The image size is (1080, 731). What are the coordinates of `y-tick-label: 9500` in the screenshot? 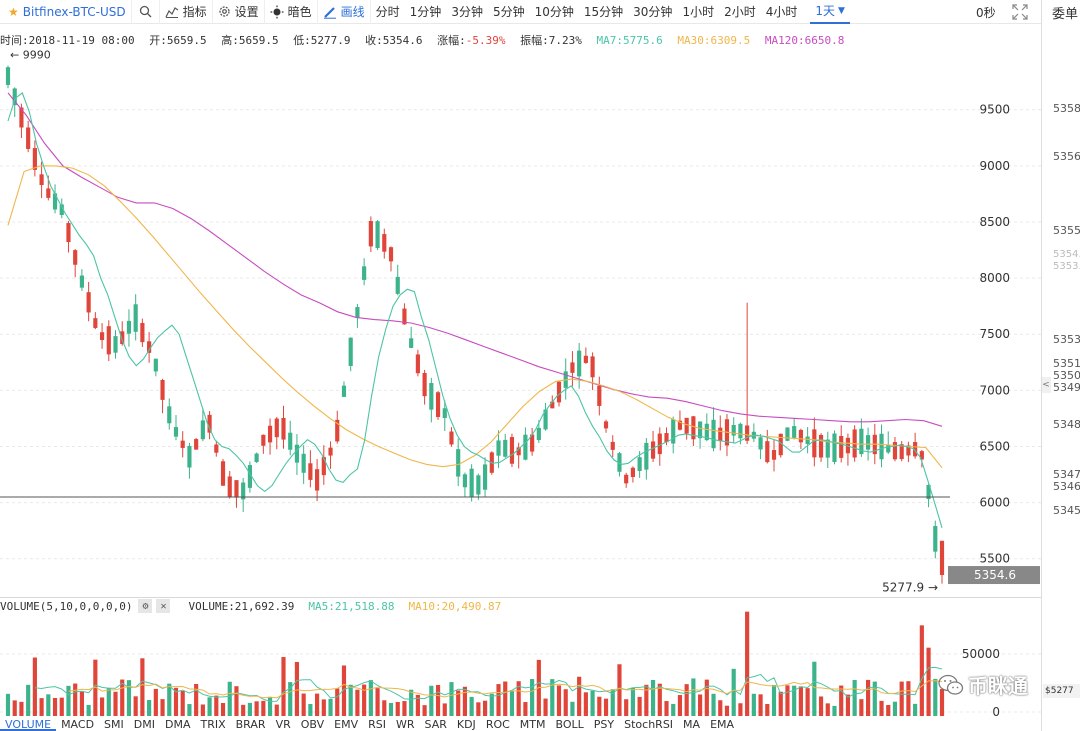 It's located at (994, 110).